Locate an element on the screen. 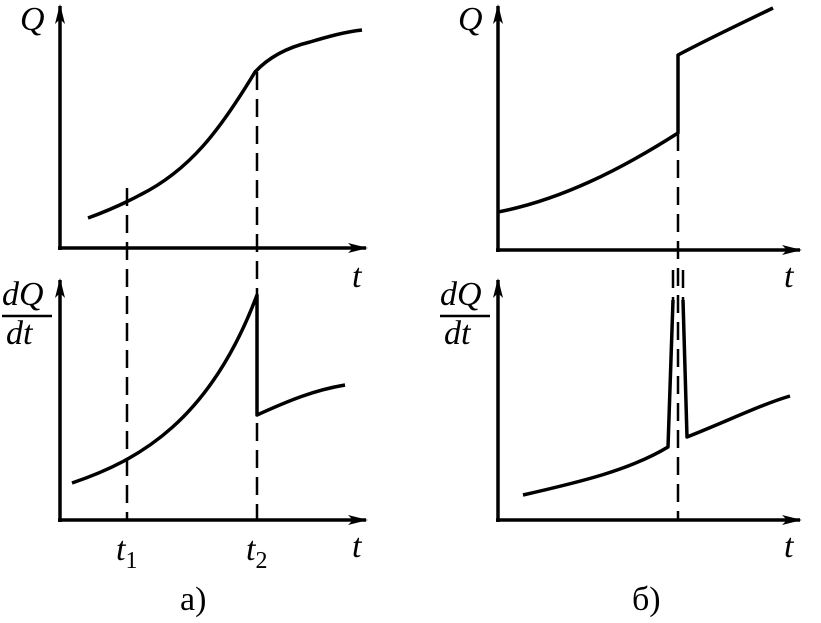 This screenshot has width=821, height=623. caption: а) is located at coordinates (193, 599).